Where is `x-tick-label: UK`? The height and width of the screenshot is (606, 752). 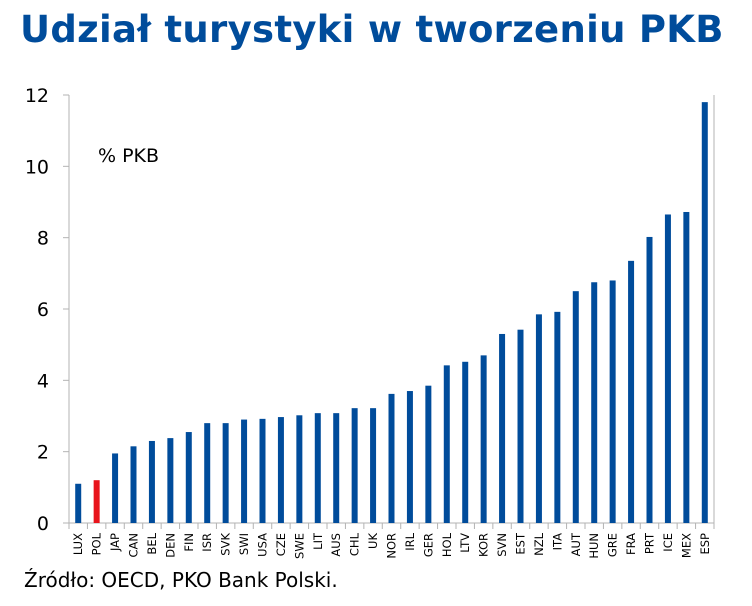
x-tick-label: UK is located at coordinates (373, 541).